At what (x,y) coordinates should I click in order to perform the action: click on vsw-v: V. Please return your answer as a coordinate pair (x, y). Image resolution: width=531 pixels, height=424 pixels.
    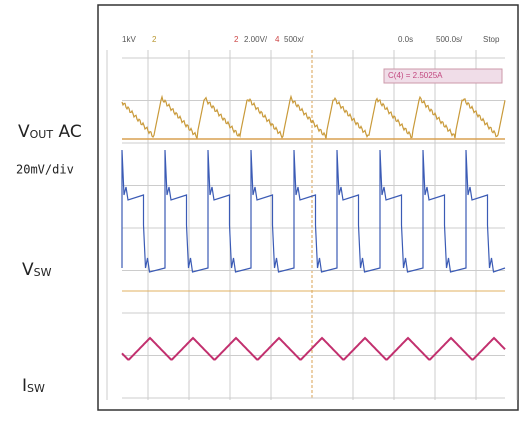
    Looking at the image, I should click on (28, 270).